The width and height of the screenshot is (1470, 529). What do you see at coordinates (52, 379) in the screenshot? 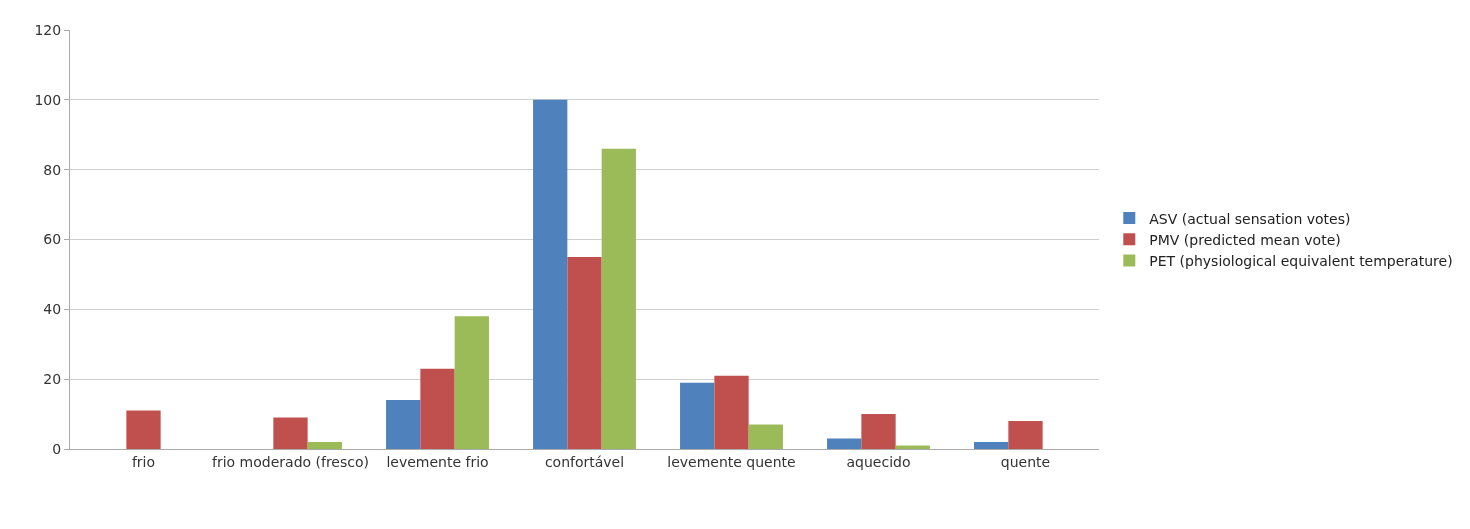
I see `y-tick-label: 20` at bounding box center [52, 379].